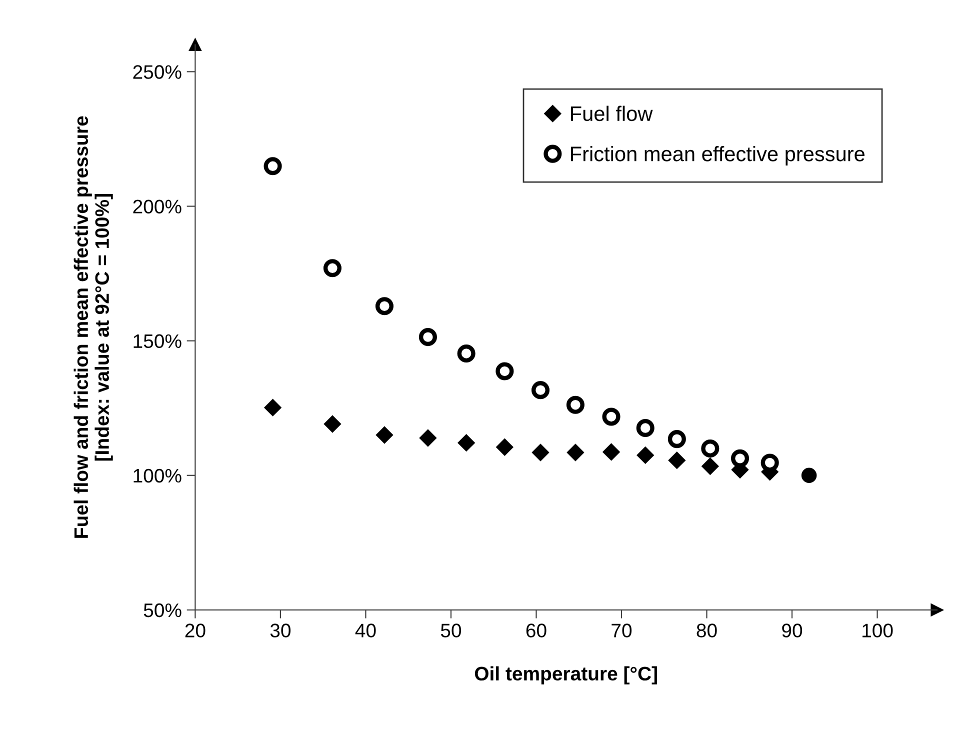 The height and width of the screenshot is (734, 976). I want to click on x-tick-label: 60, so click(536, 631).